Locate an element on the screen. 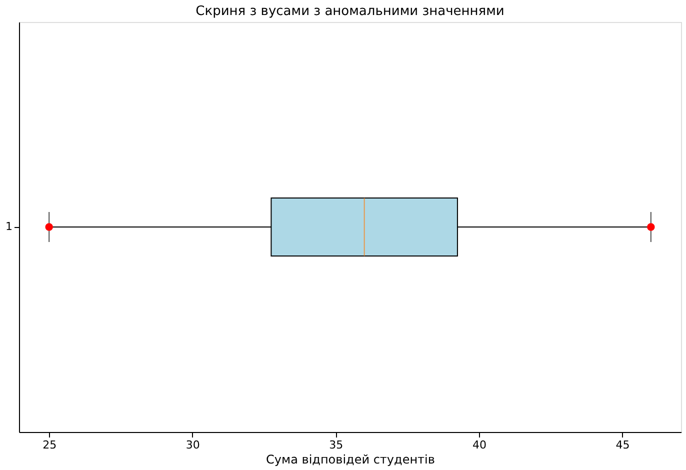 This screenshot has height=470, width=686. y-tick-label: 1 is located at coordinates (9, 226).